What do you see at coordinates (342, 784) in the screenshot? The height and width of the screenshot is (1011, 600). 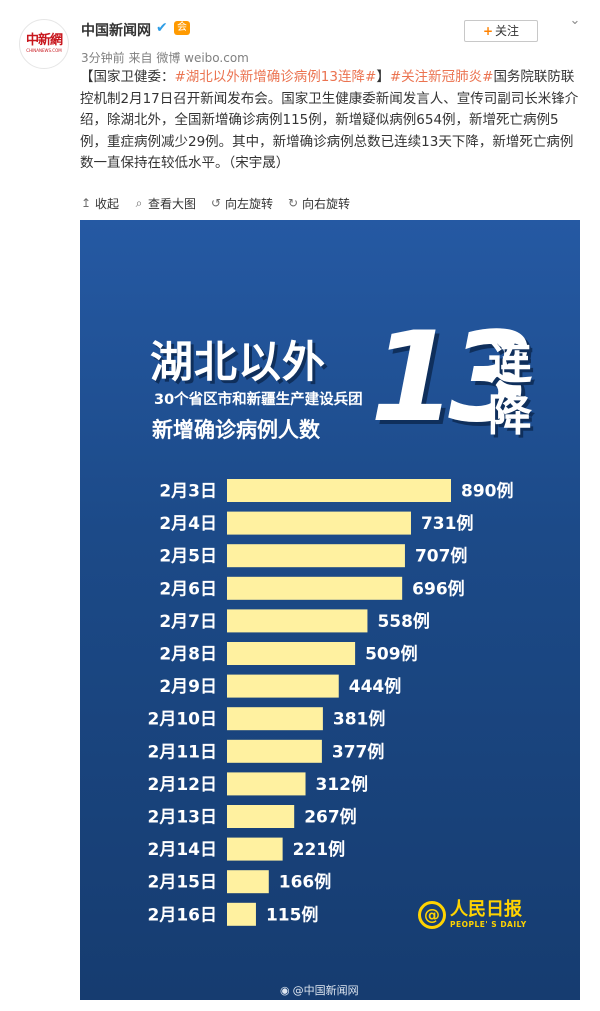 I see `value-label: 312例` at bounding box center [342, 784].